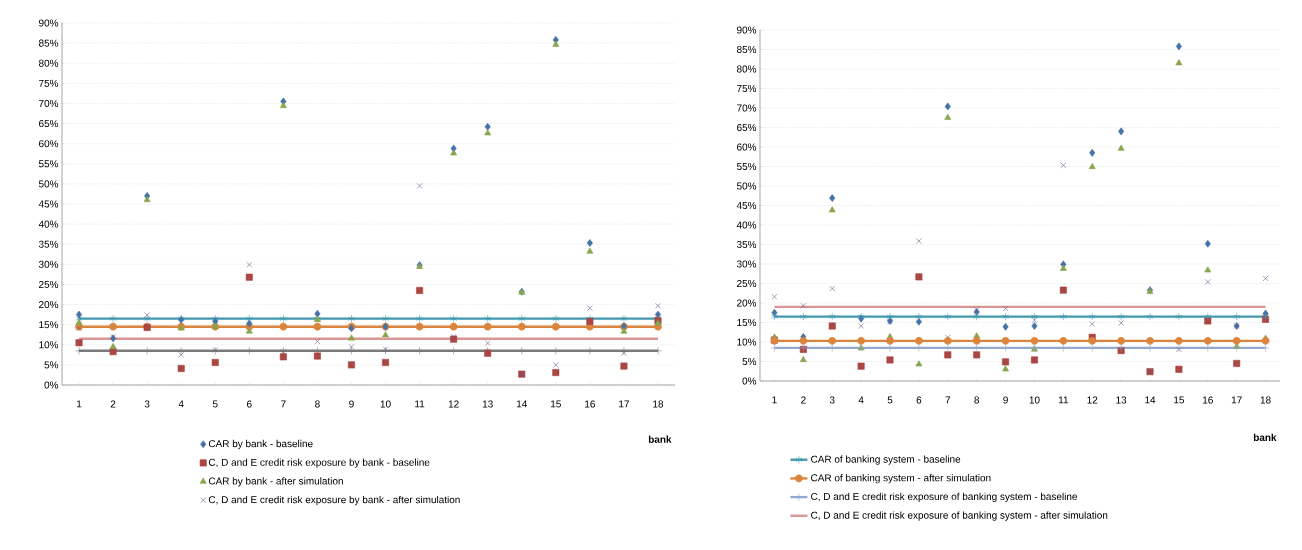  Describe the element at coordinates (901, 479) in the screenshot. I see `legend-label: CAR of banking system - after simulation` at that location.